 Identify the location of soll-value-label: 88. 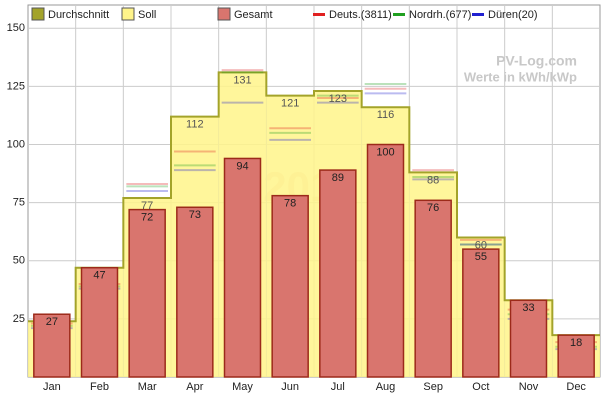
(433, 180).